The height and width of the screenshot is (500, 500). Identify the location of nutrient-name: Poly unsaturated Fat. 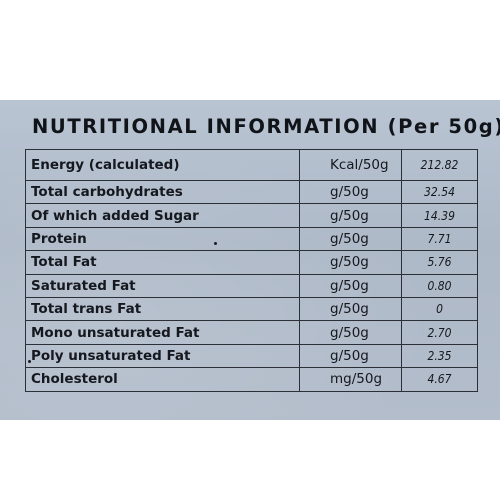
(162, 356).